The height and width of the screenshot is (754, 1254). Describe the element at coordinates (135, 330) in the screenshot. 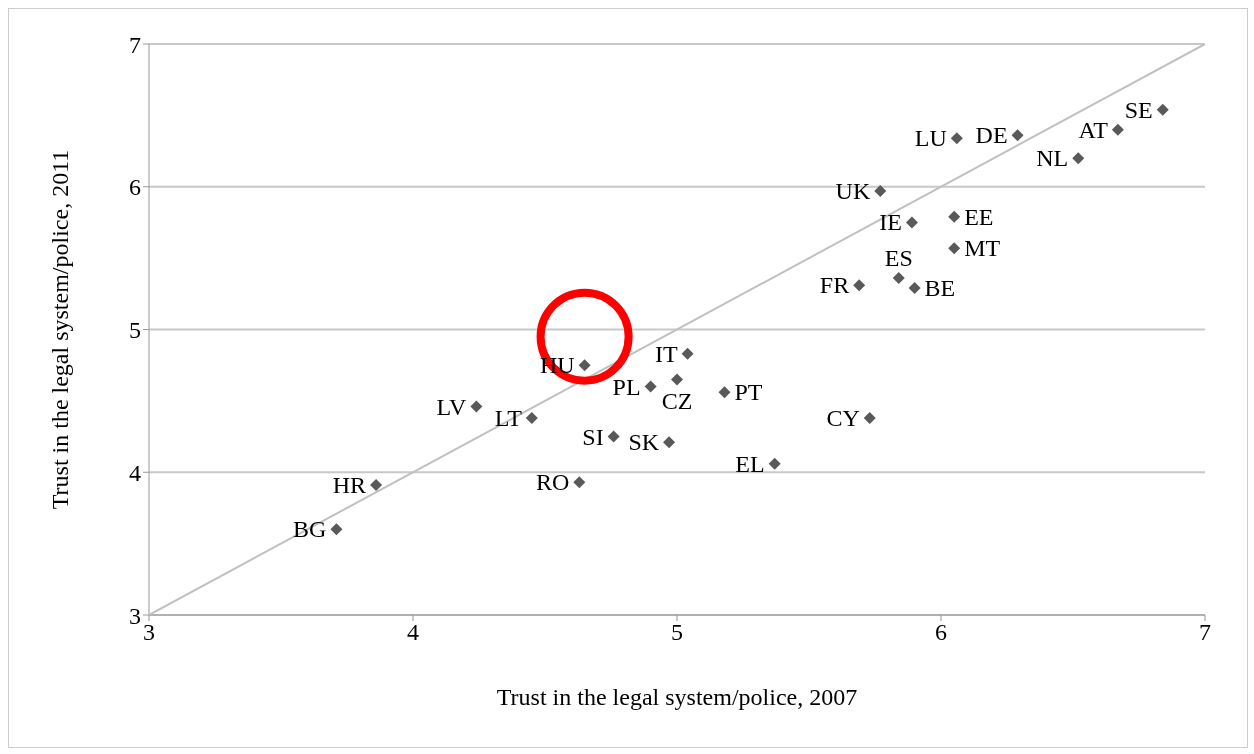

I see `y-tick-label: 5` at that location.